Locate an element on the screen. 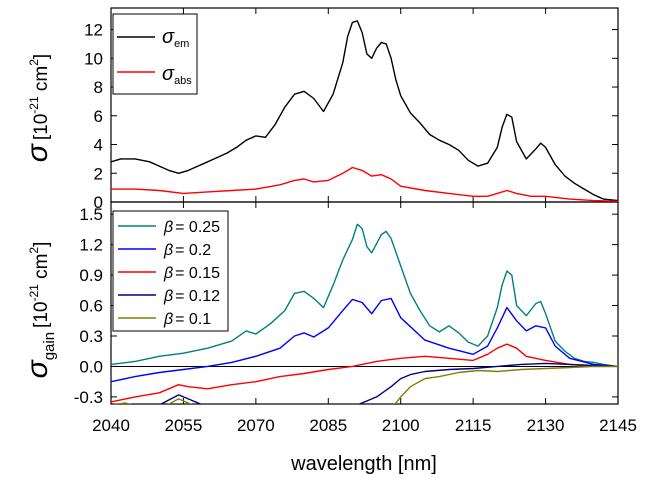 The width and height of the screenshot is (653, 478). top-y-tick-label: 0 is located at coordinates (98, 202).